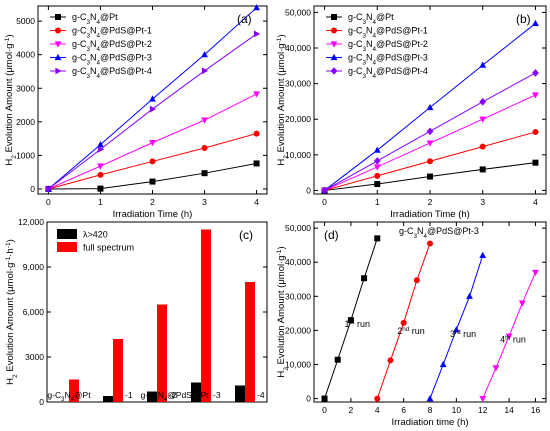  What do you see at coordinates (25, 21) in the screenshot?
I see `y-tick-label: 5000` at bounding box center [25, 21].